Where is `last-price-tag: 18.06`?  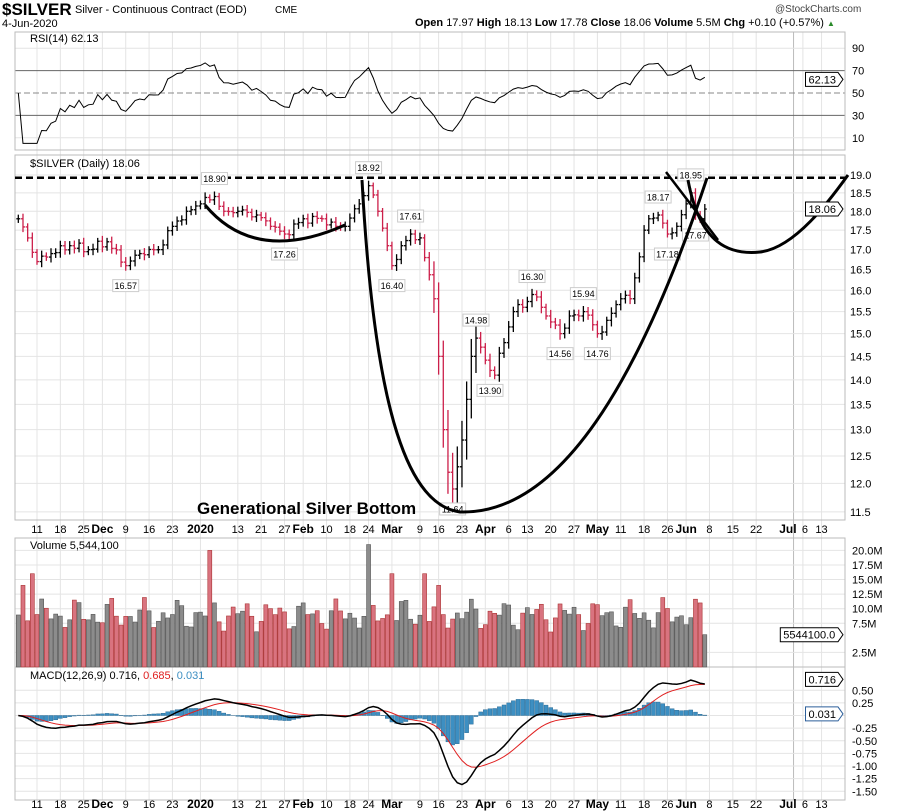 last-price-tag: 18.06 is located at coordinates (823, 210).